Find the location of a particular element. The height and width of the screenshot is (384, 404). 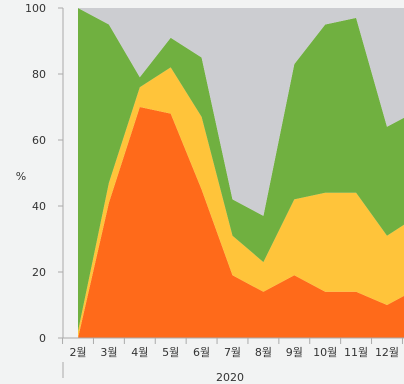

y-tick-label: 100 is located at coordinates (35, 8).